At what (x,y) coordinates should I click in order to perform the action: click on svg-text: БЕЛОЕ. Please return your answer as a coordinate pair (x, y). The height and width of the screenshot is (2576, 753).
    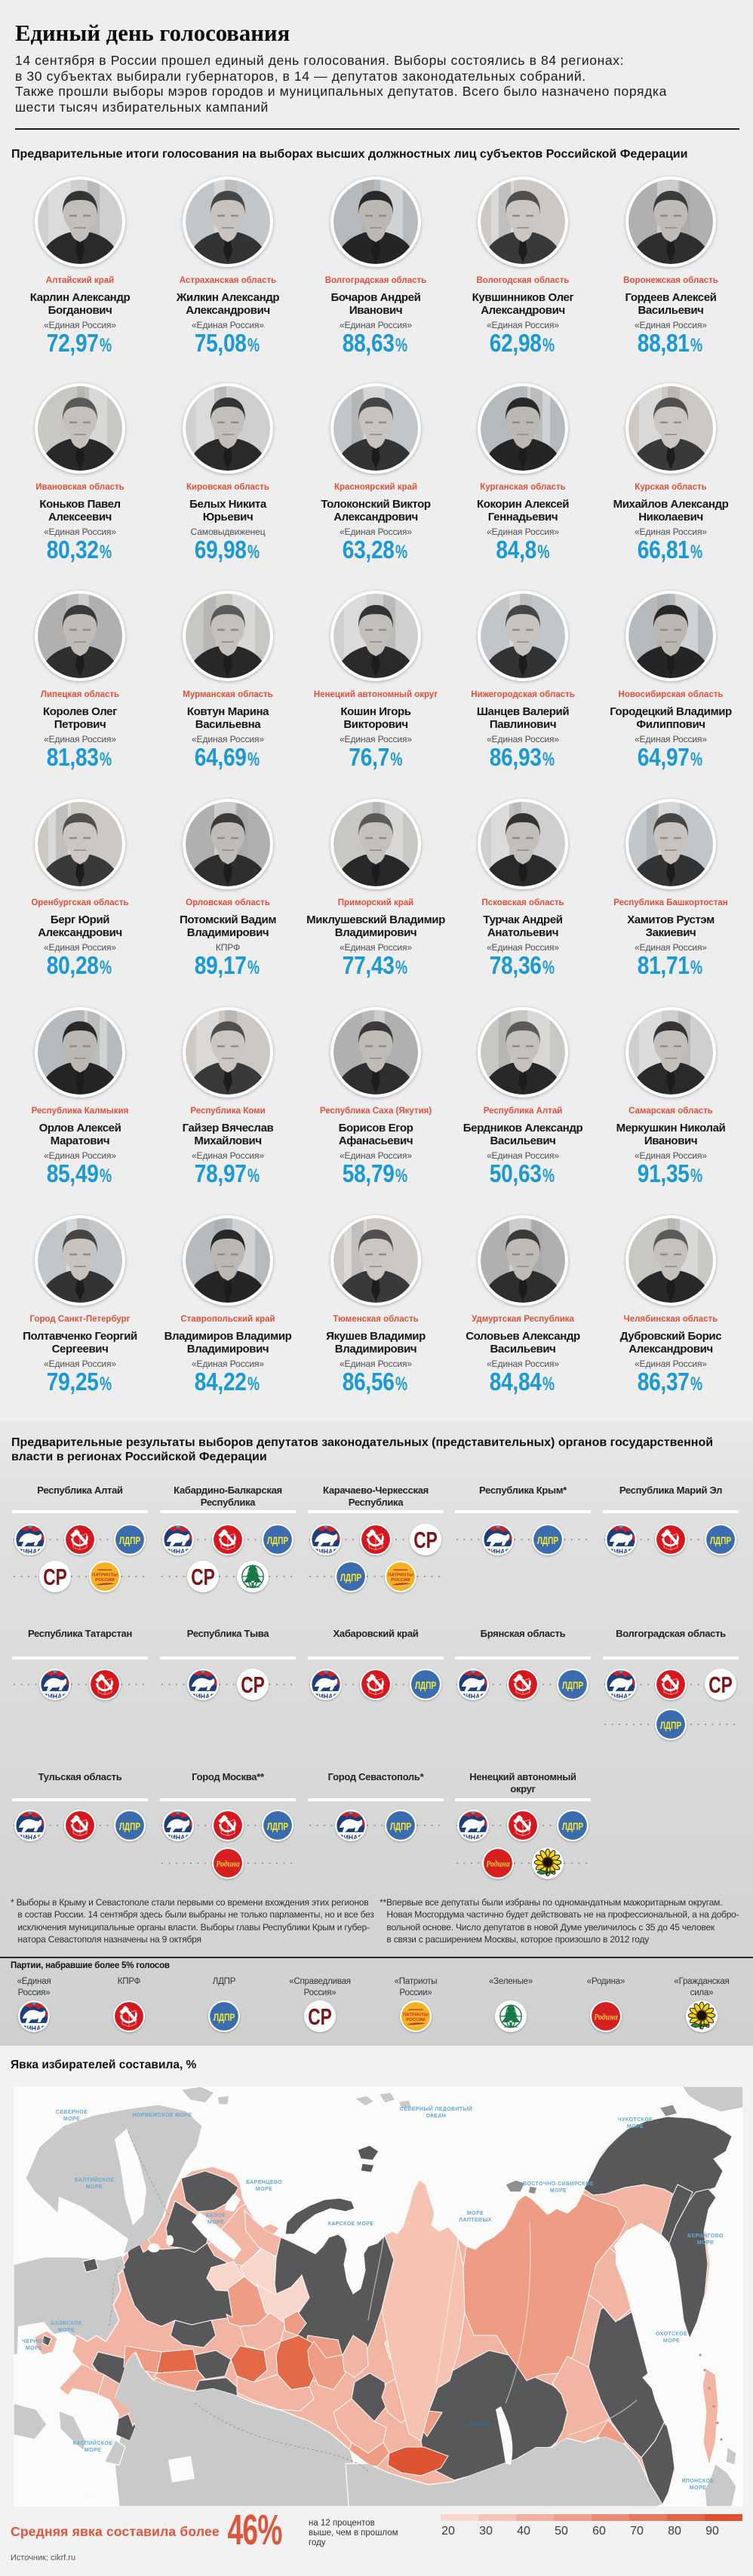
    Looking at the image, I should click on (216, 2215).